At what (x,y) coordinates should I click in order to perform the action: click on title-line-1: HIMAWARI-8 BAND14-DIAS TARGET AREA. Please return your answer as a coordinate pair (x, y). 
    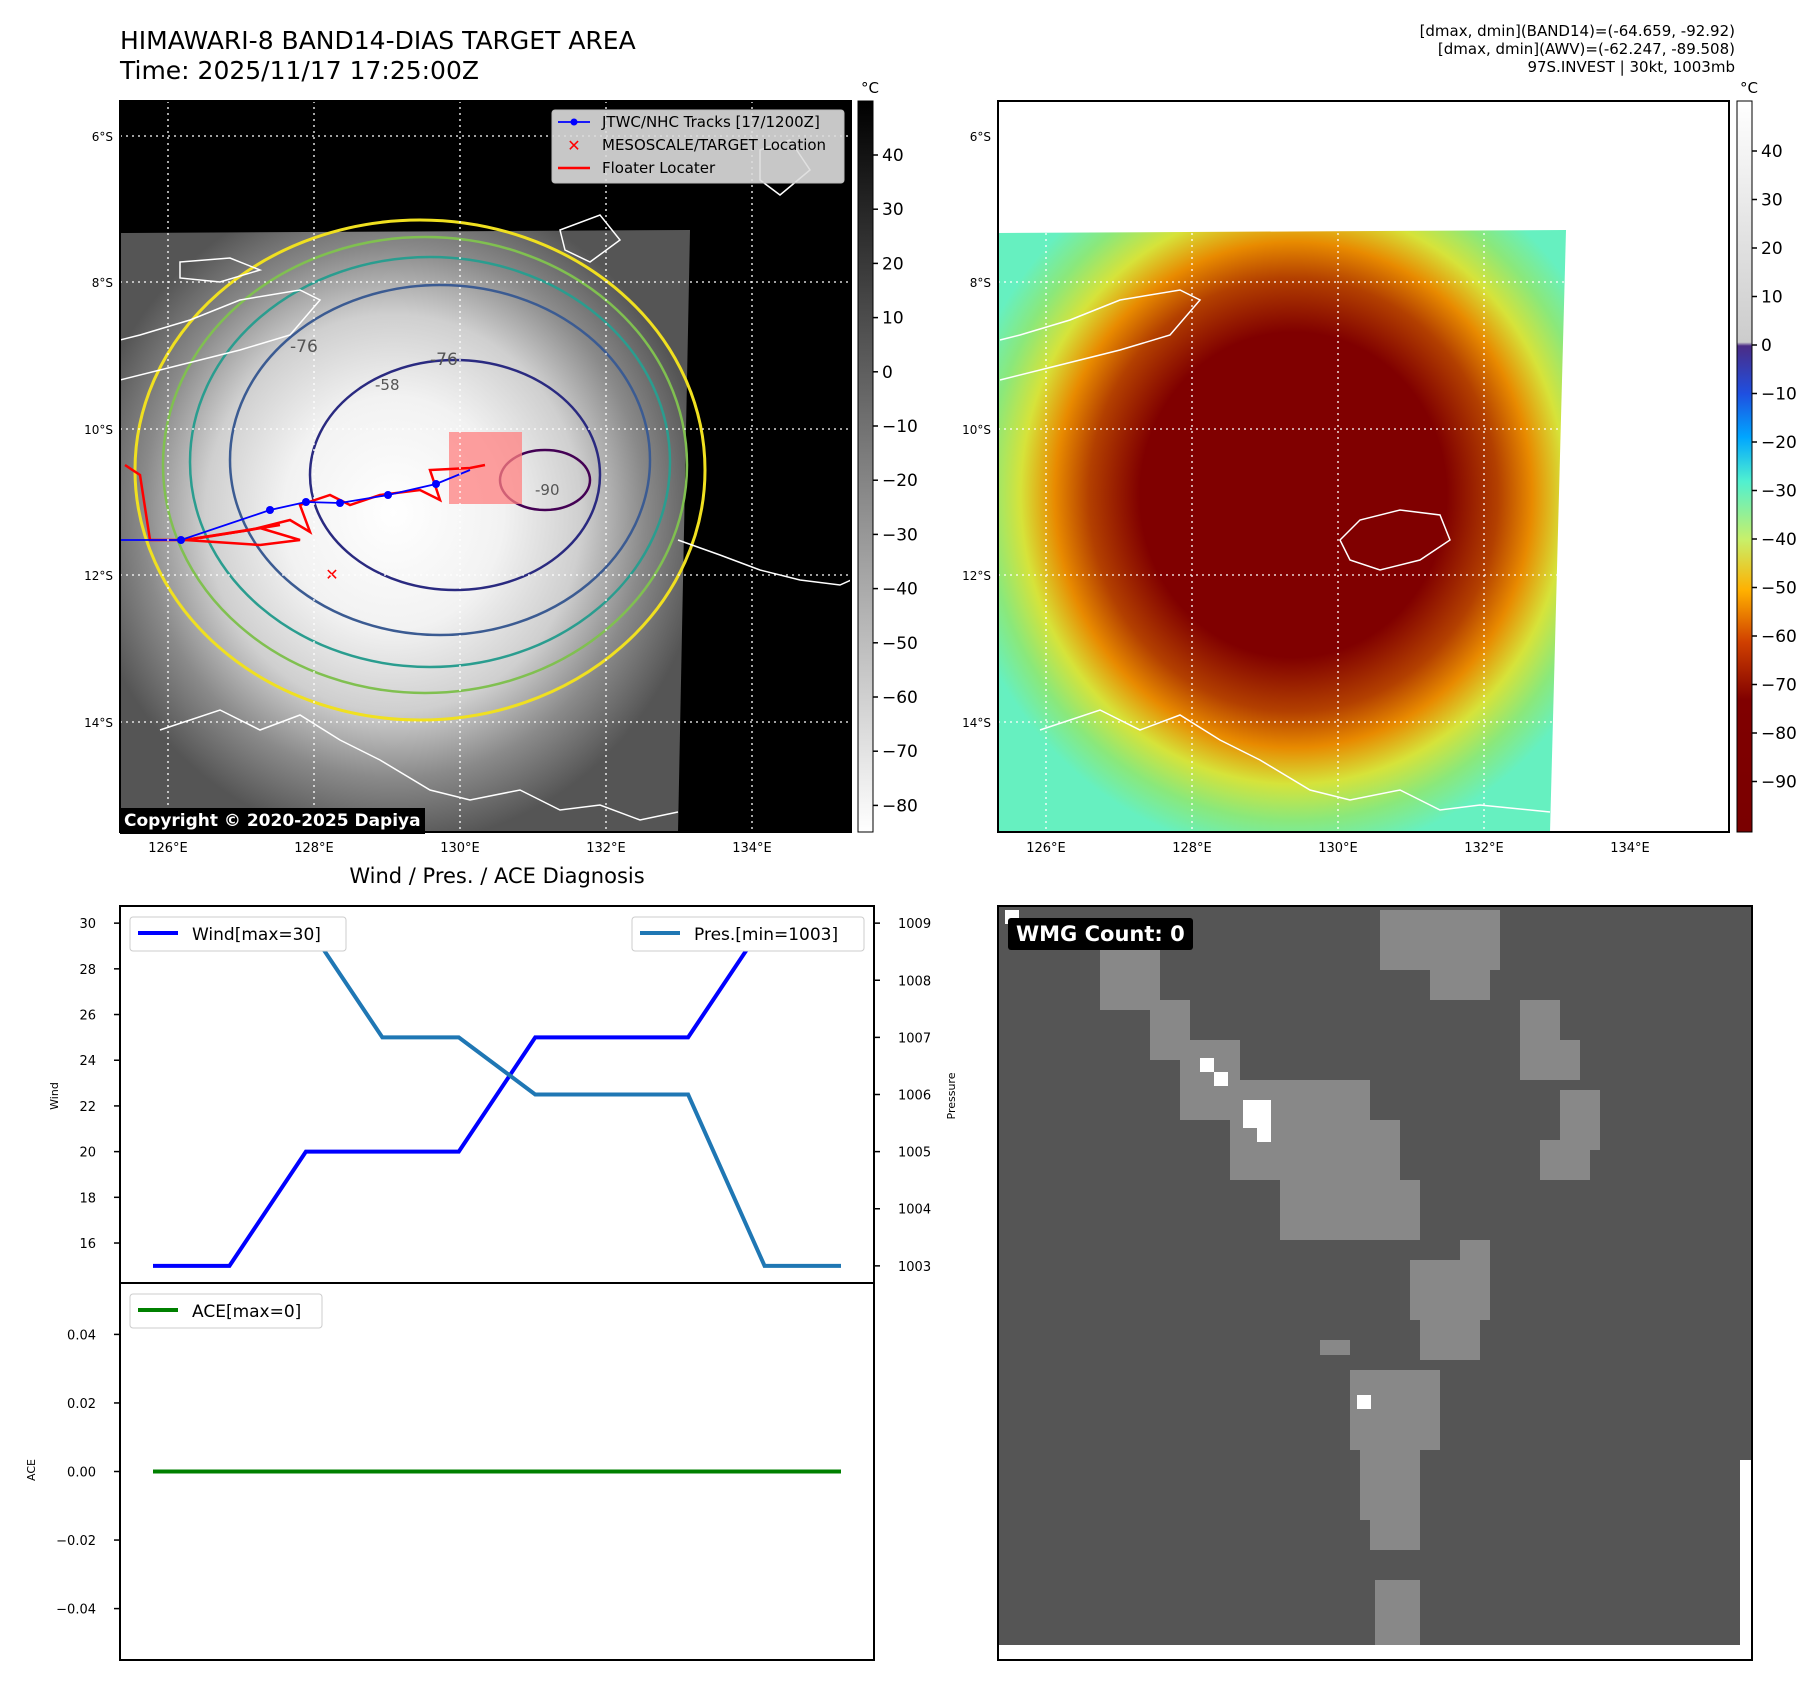
    Looking at the image, I should click on (378, 40).